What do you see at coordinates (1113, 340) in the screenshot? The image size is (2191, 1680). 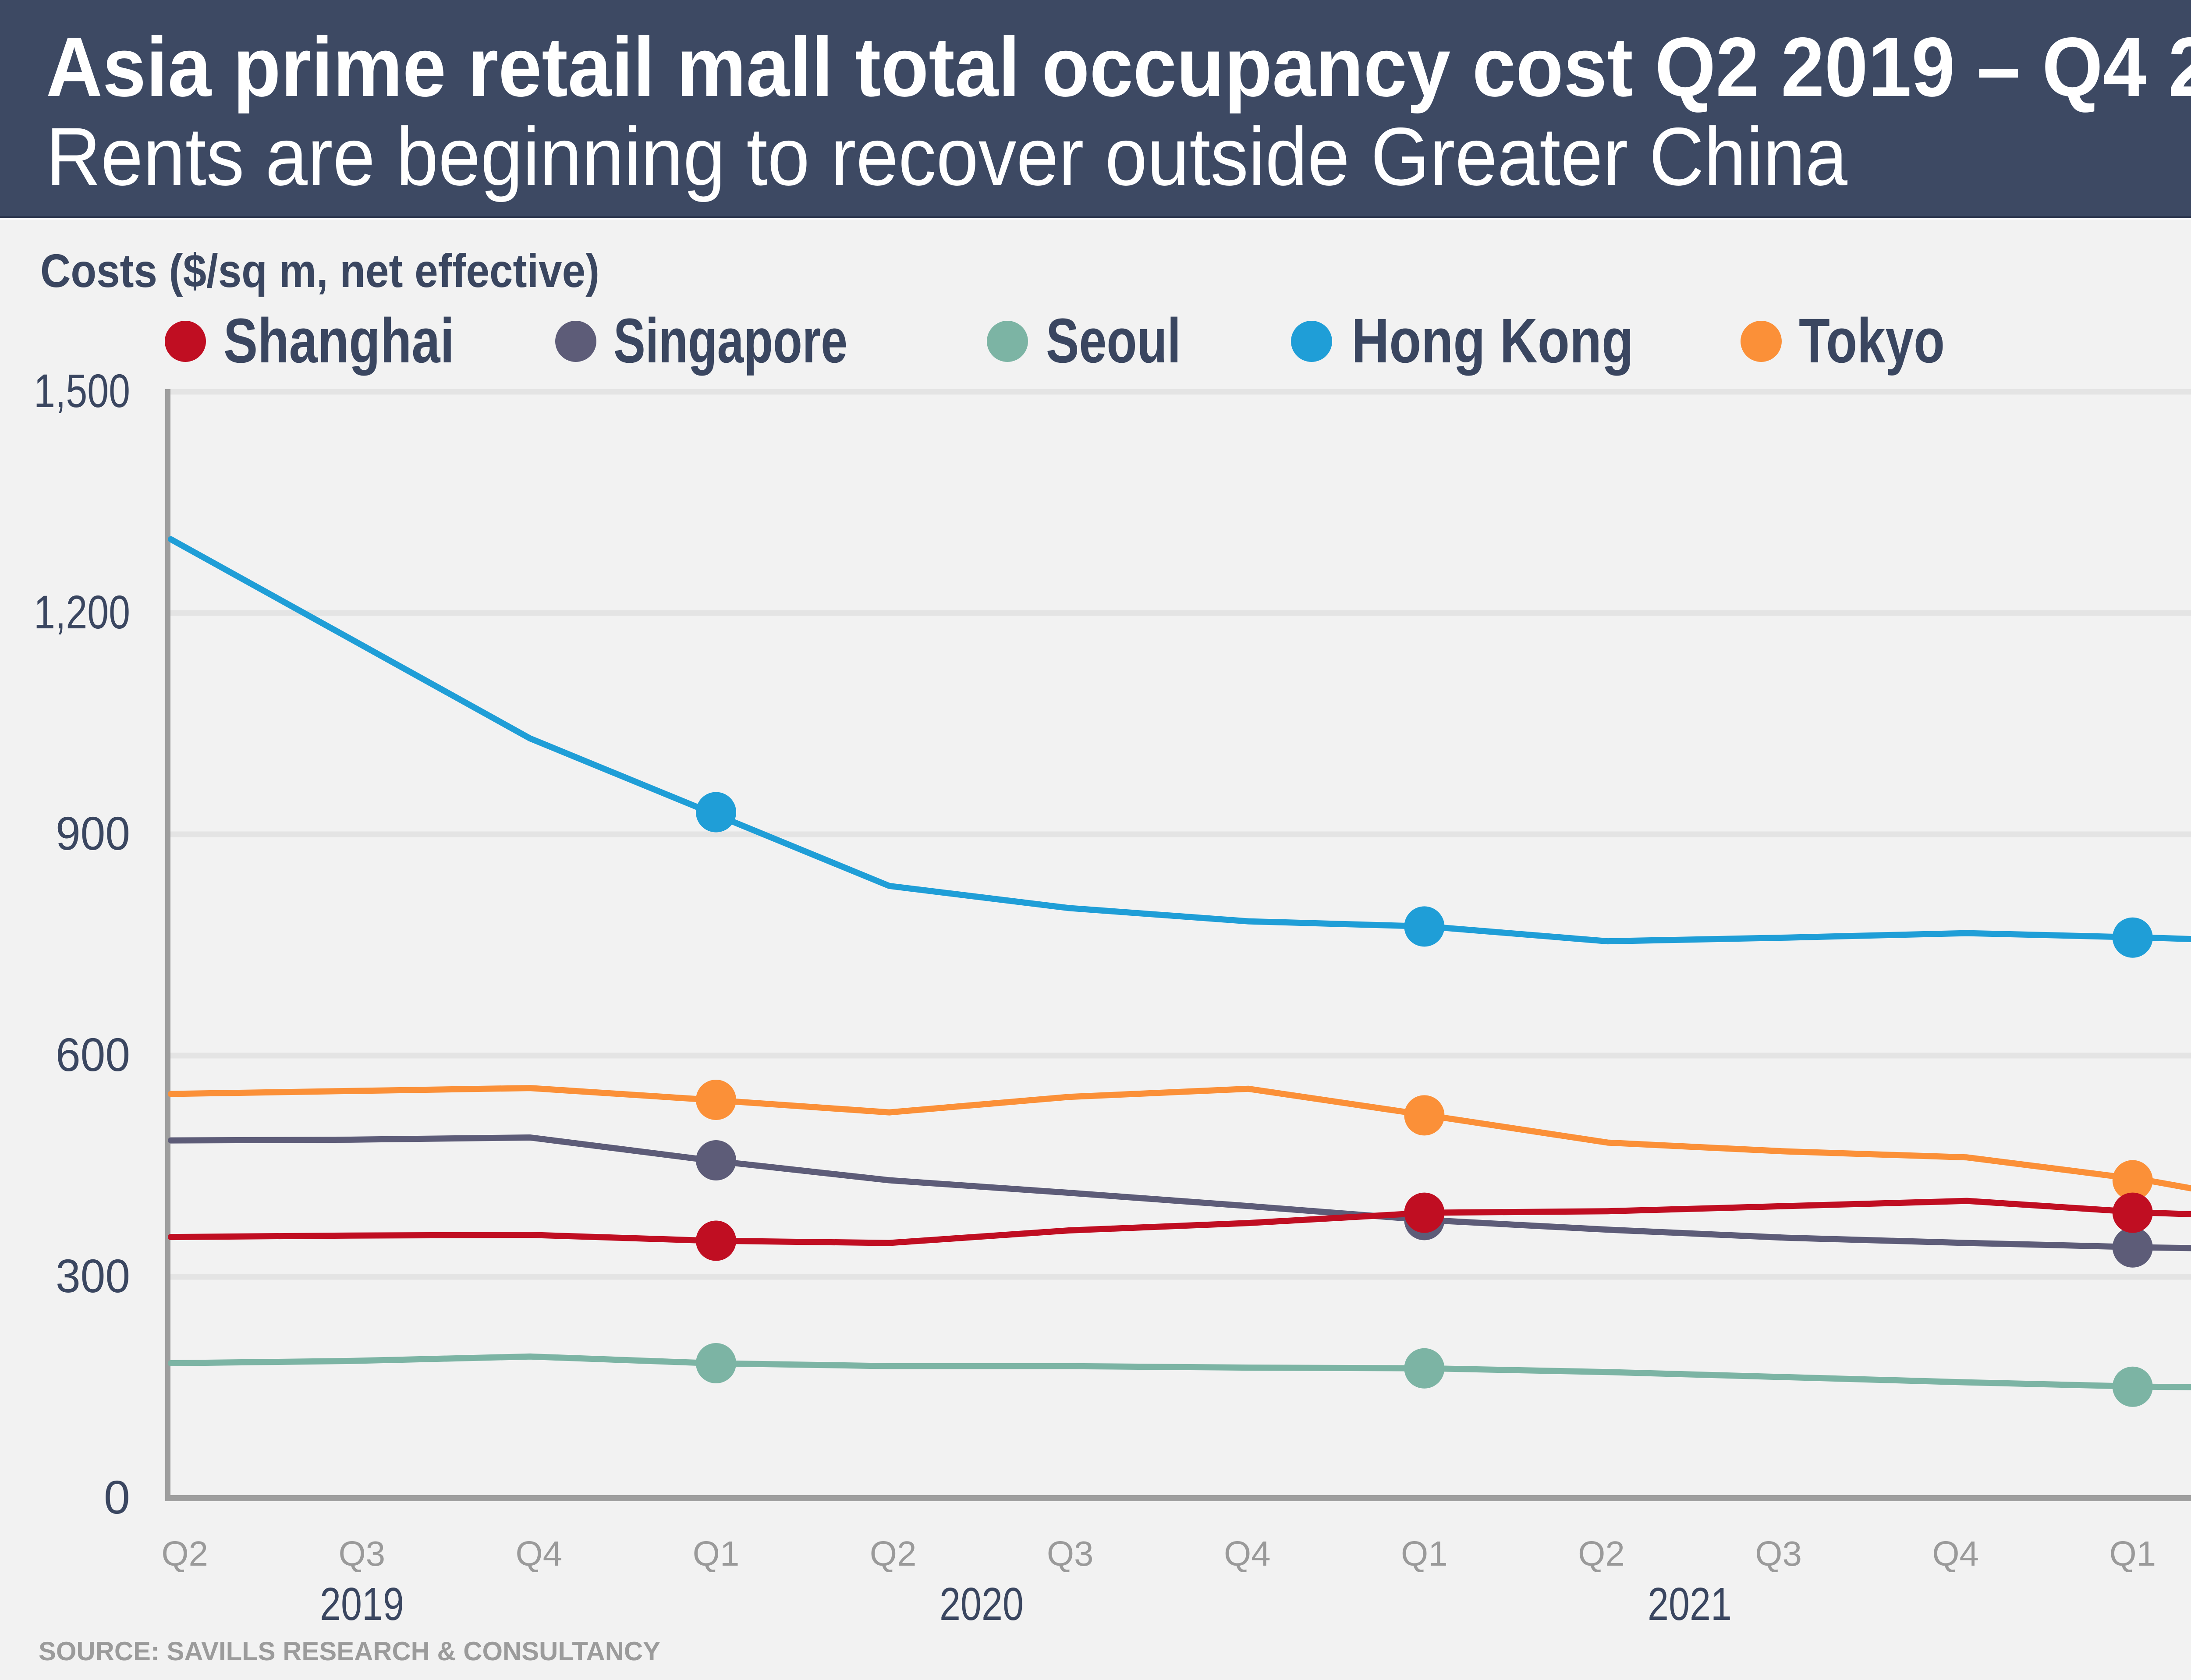 I see `svg-text: Seoul` at bounding box center [1113, 340].